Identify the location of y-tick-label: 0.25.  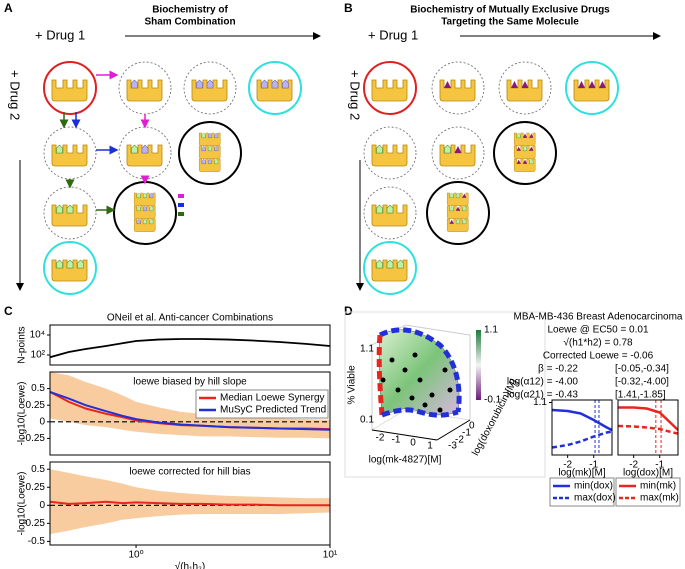
(36, 405).